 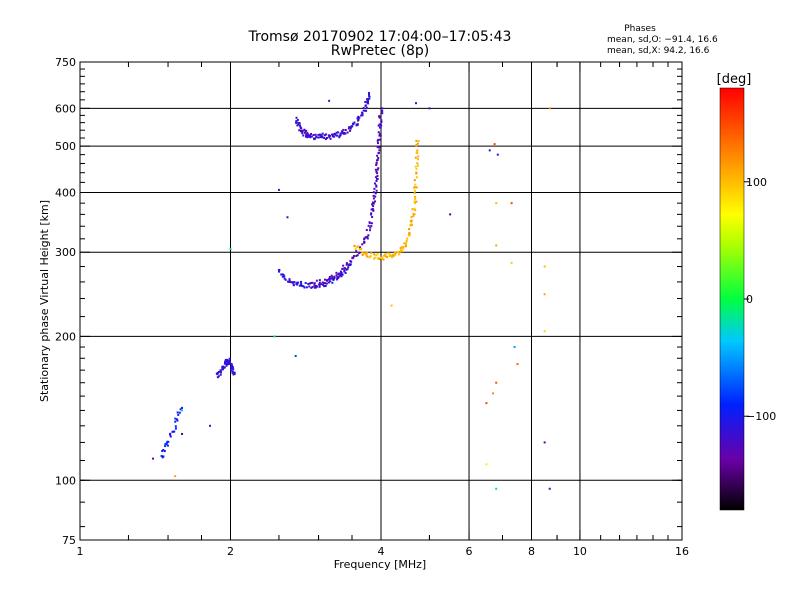 I want to click on x-tick-label: 16, so click(x=682, y=551).